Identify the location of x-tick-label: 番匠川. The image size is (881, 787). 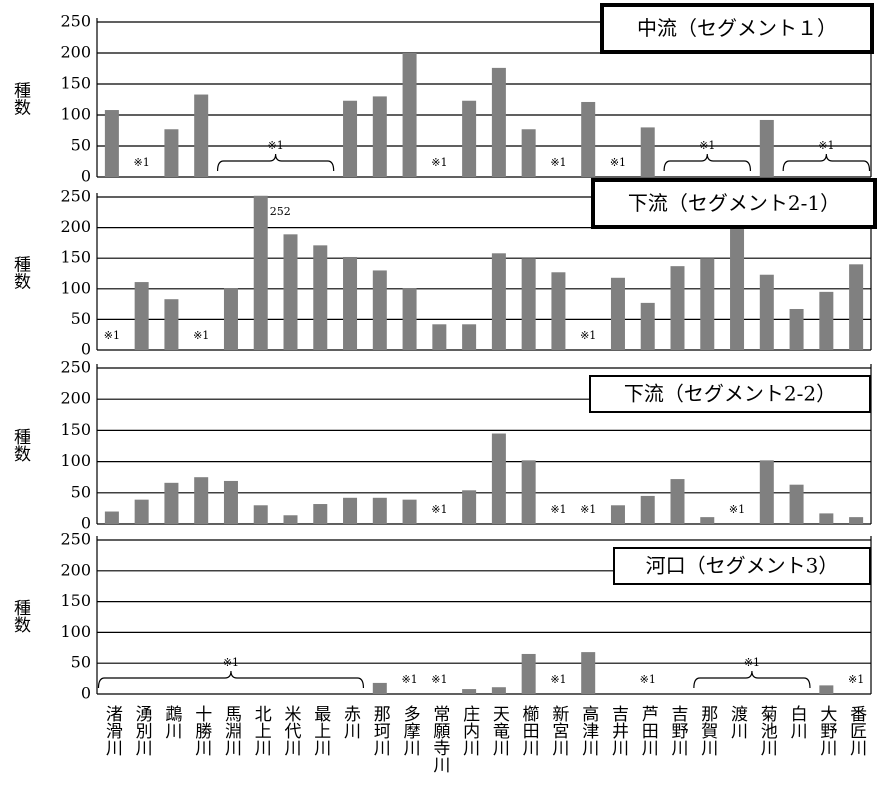
(856, 730).